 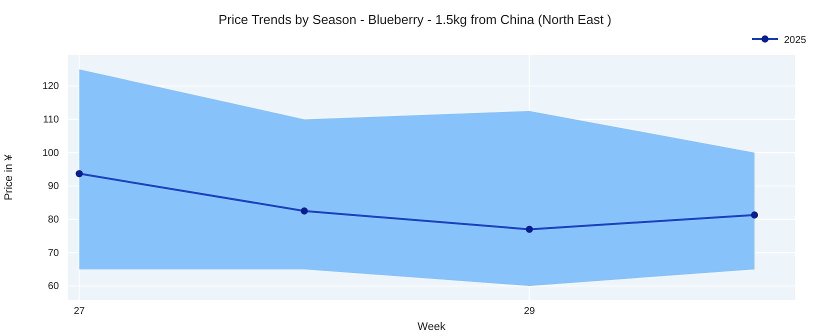 I want to click on x-tick-label: 27, so click(x=80, y=312).